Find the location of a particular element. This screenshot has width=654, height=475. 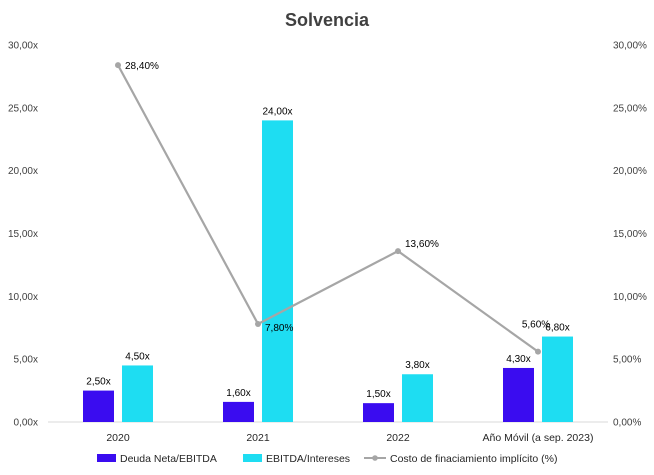

y-left-tick-label: 10,00x is located at coordinates (23, 297).